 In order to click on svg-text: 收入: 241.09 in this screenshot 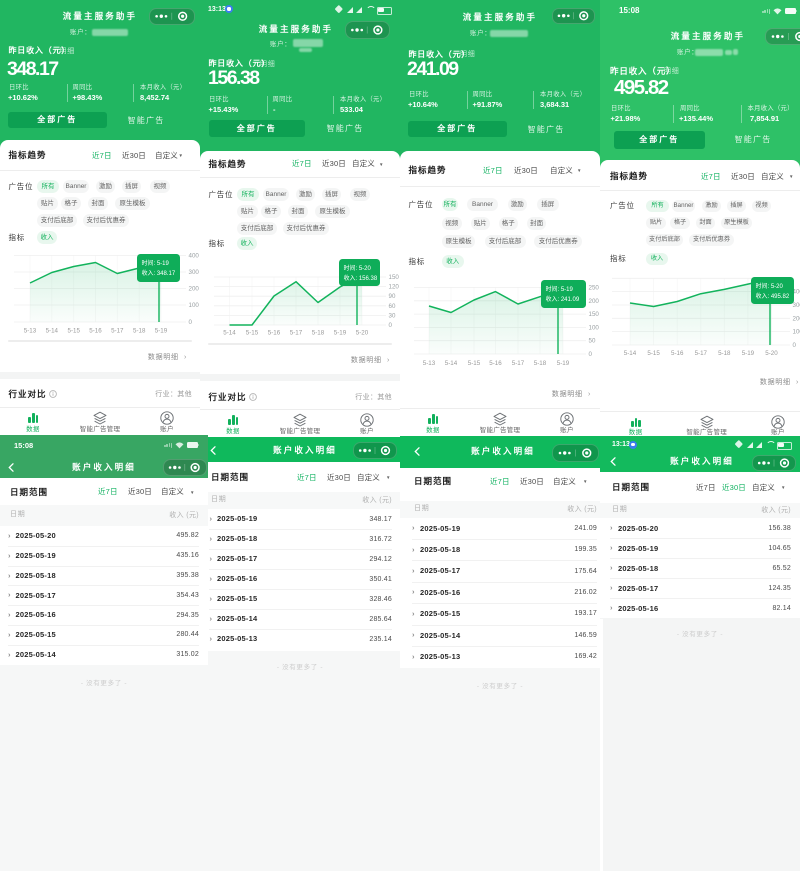, I will do `click(563, 299)`.